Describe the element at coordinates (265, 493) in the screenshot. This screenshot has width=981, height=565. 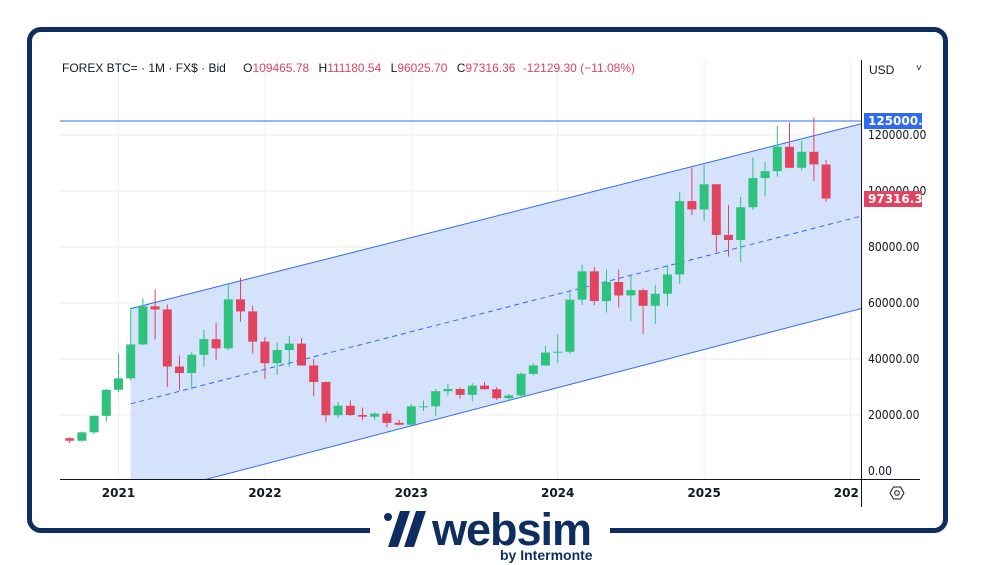
I see `time-tick-label: 2022` at that location.